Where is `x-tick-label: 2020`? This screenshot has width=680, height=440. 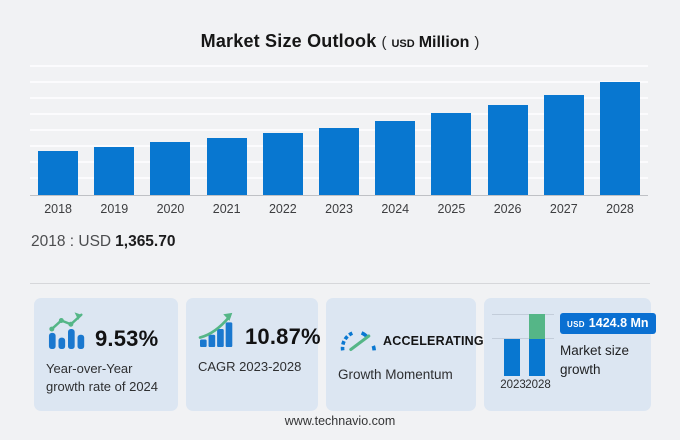 x-tick-label: 2020 is located at coordinates (170, 209).